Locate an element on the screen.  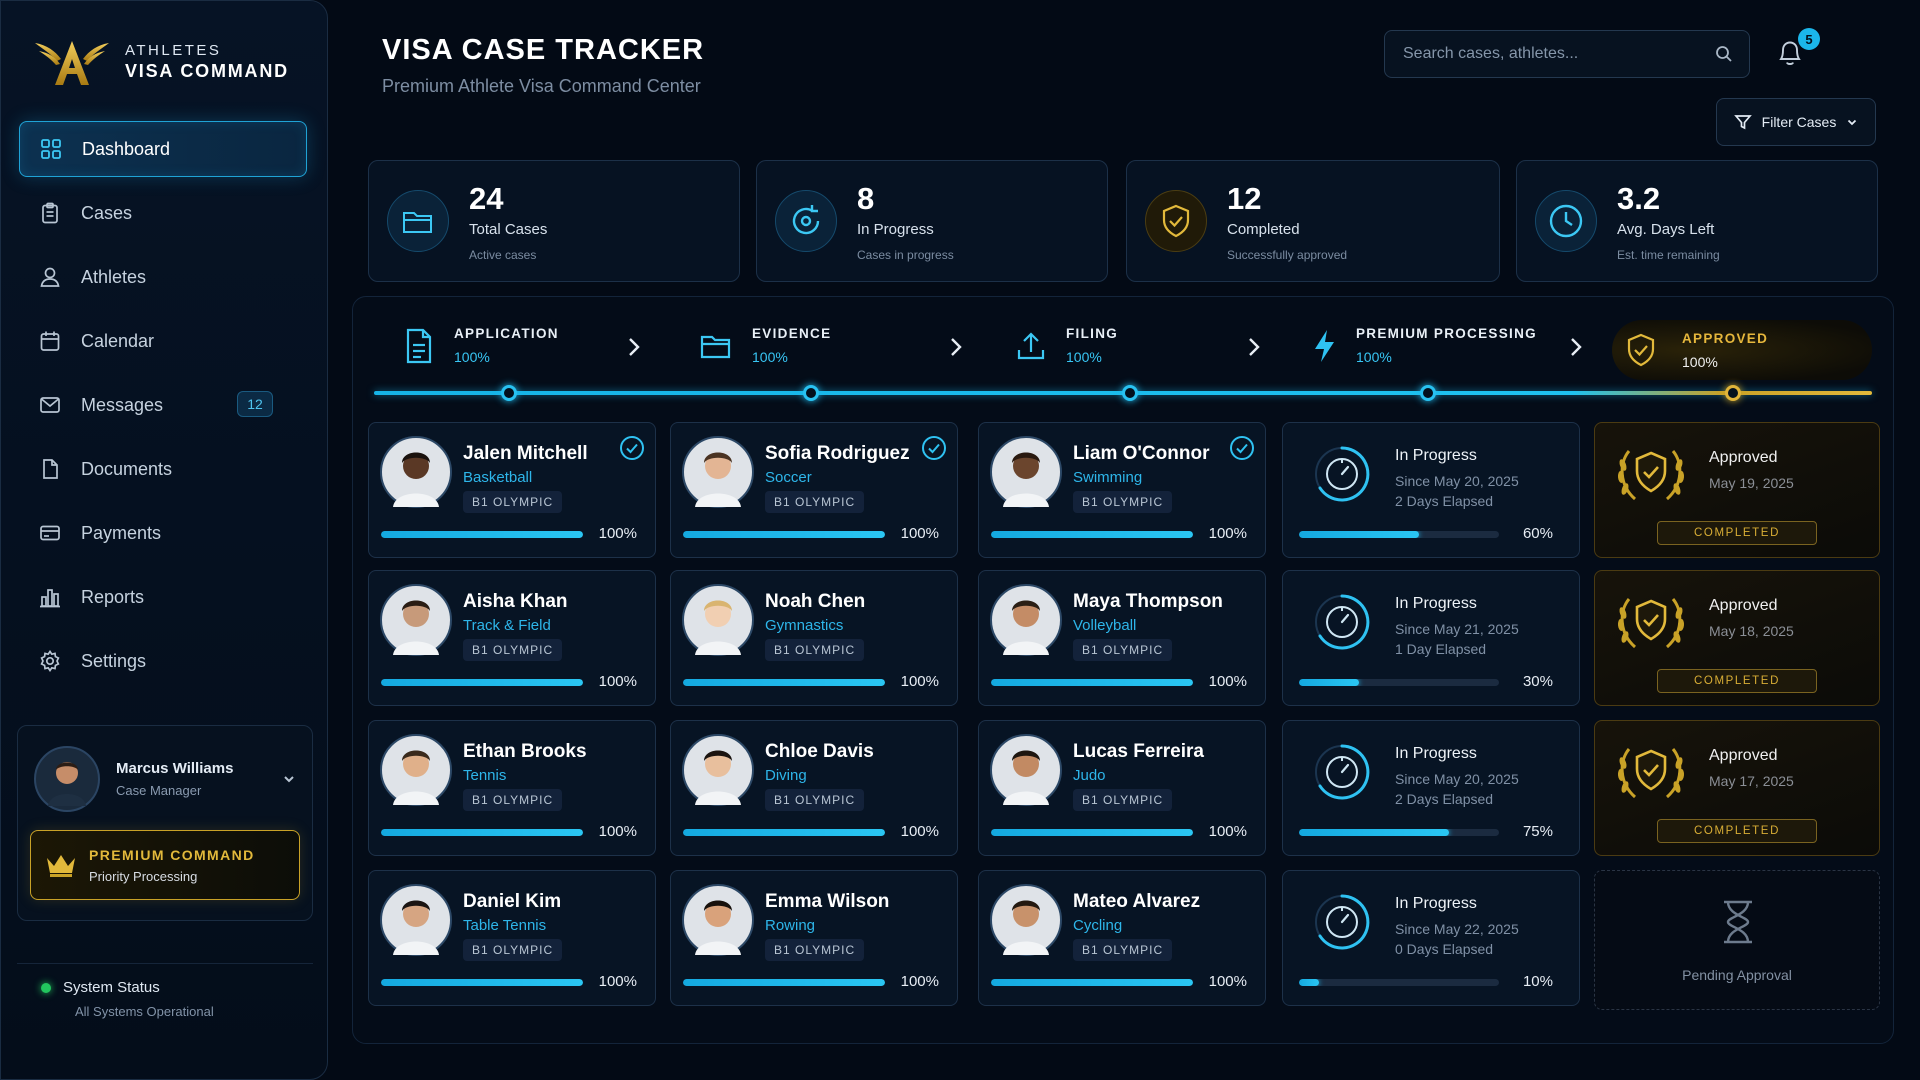
stage-application: APPLICATION 100% is located at coordinates (481, 345).